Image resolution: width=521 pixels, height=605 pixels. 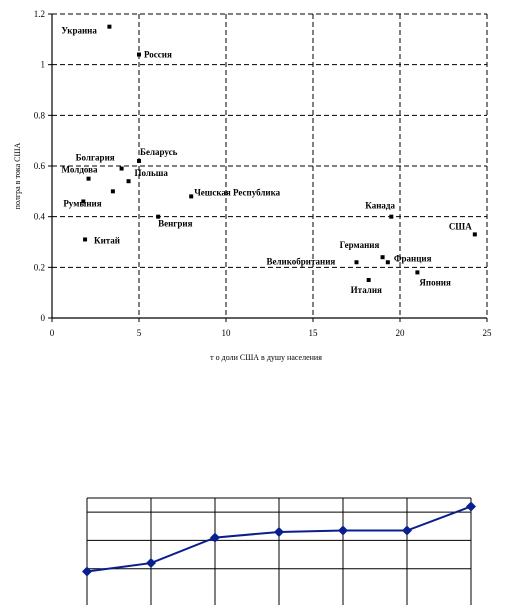 What do you see at coordinates (401, 333) in the screenshot?
I see `x-tick-label: 20` at bounding box center [401, 333].